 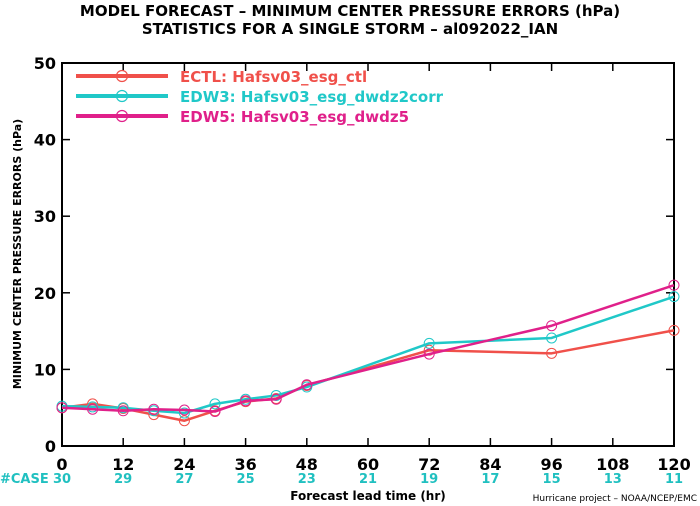 I want to click on legend-label: EDW3: Hafsv03_esg_dwdz2corr, so click(x=312, y=97).